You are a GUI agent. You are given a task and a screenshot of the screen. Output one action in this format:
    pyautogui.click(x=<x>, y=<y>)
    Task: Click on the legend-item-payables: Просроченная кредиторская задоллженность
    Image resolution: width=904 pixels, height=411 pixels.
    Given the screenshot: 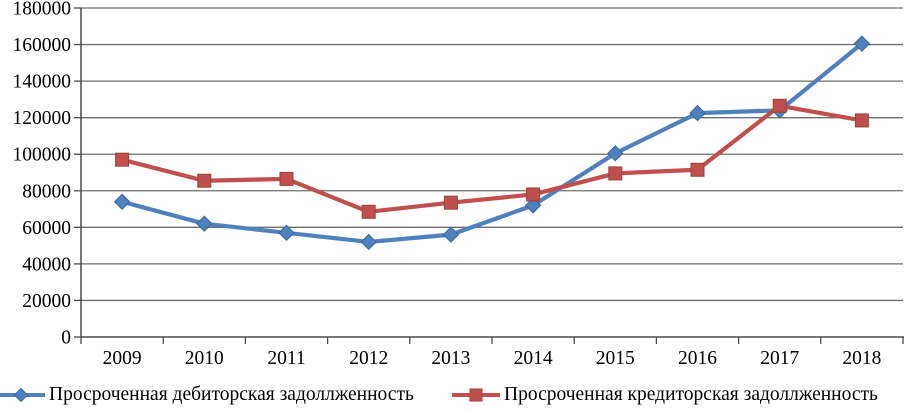 What is the action you would take?
    pyautogui.click(x=665, y=395)
    